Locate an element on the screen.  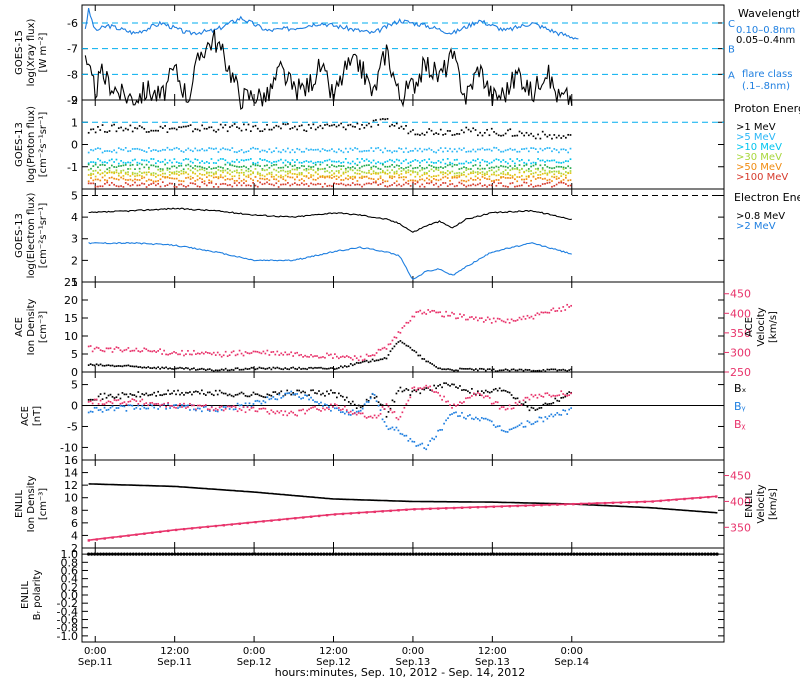
y-tick-label: 4 is located at coordinates (74, 535).